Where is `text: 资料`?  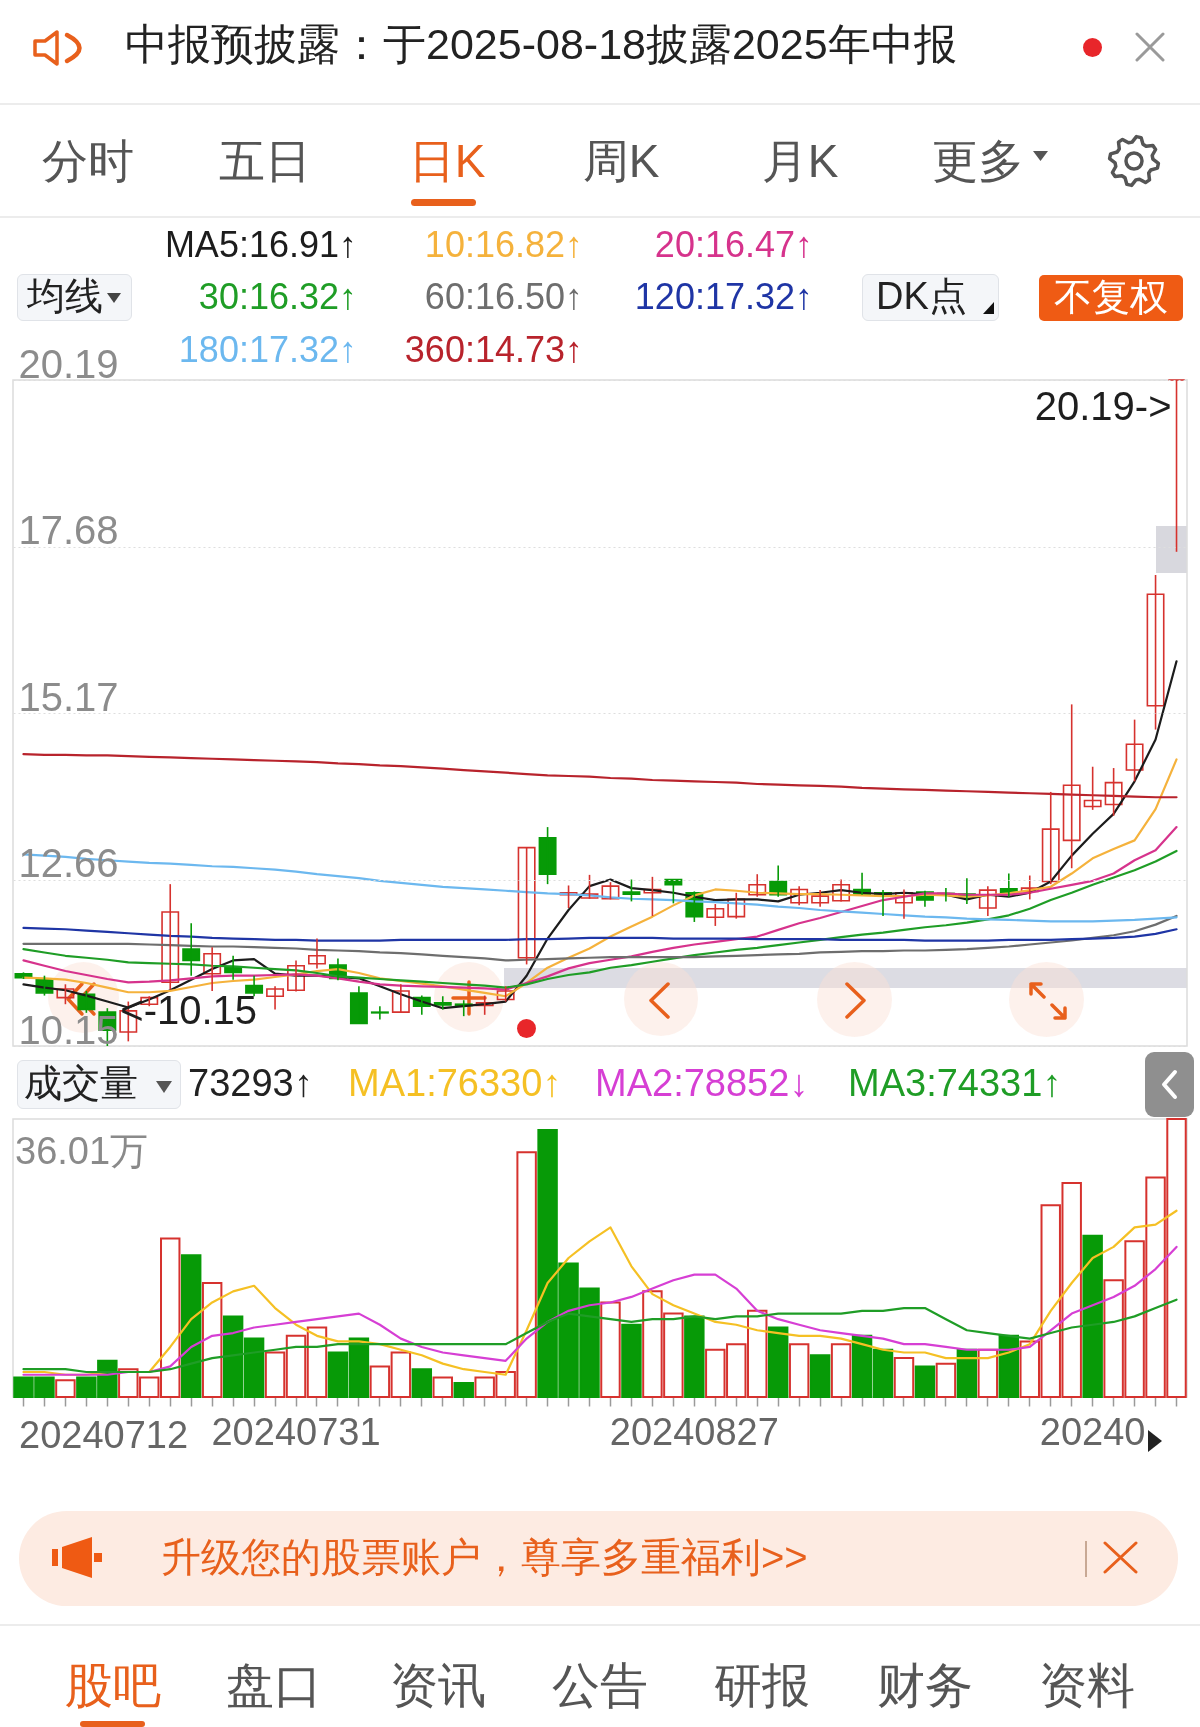
text: 资料 is located at coordinates (1087, 1686).